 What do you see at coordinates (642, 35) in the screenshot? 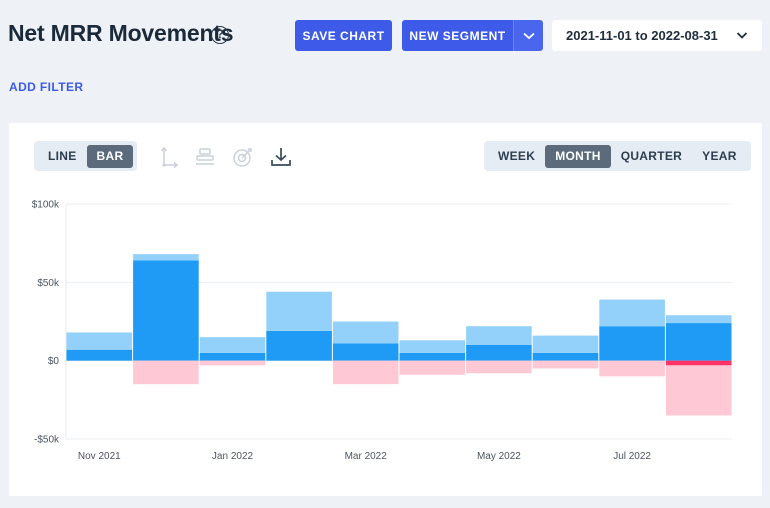
I see `date-range-value: 2021-11-01 to 2022-08-31` at bounding box center [642, 35].